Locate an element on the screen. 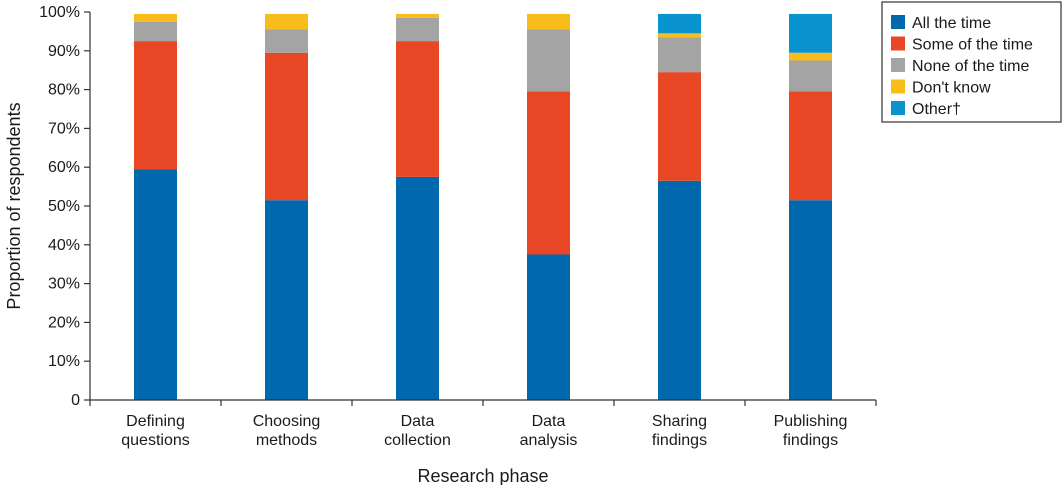 This screenshot has height=485, width=1064. y-tick-label: 0 is located at coordinates (75, 400).